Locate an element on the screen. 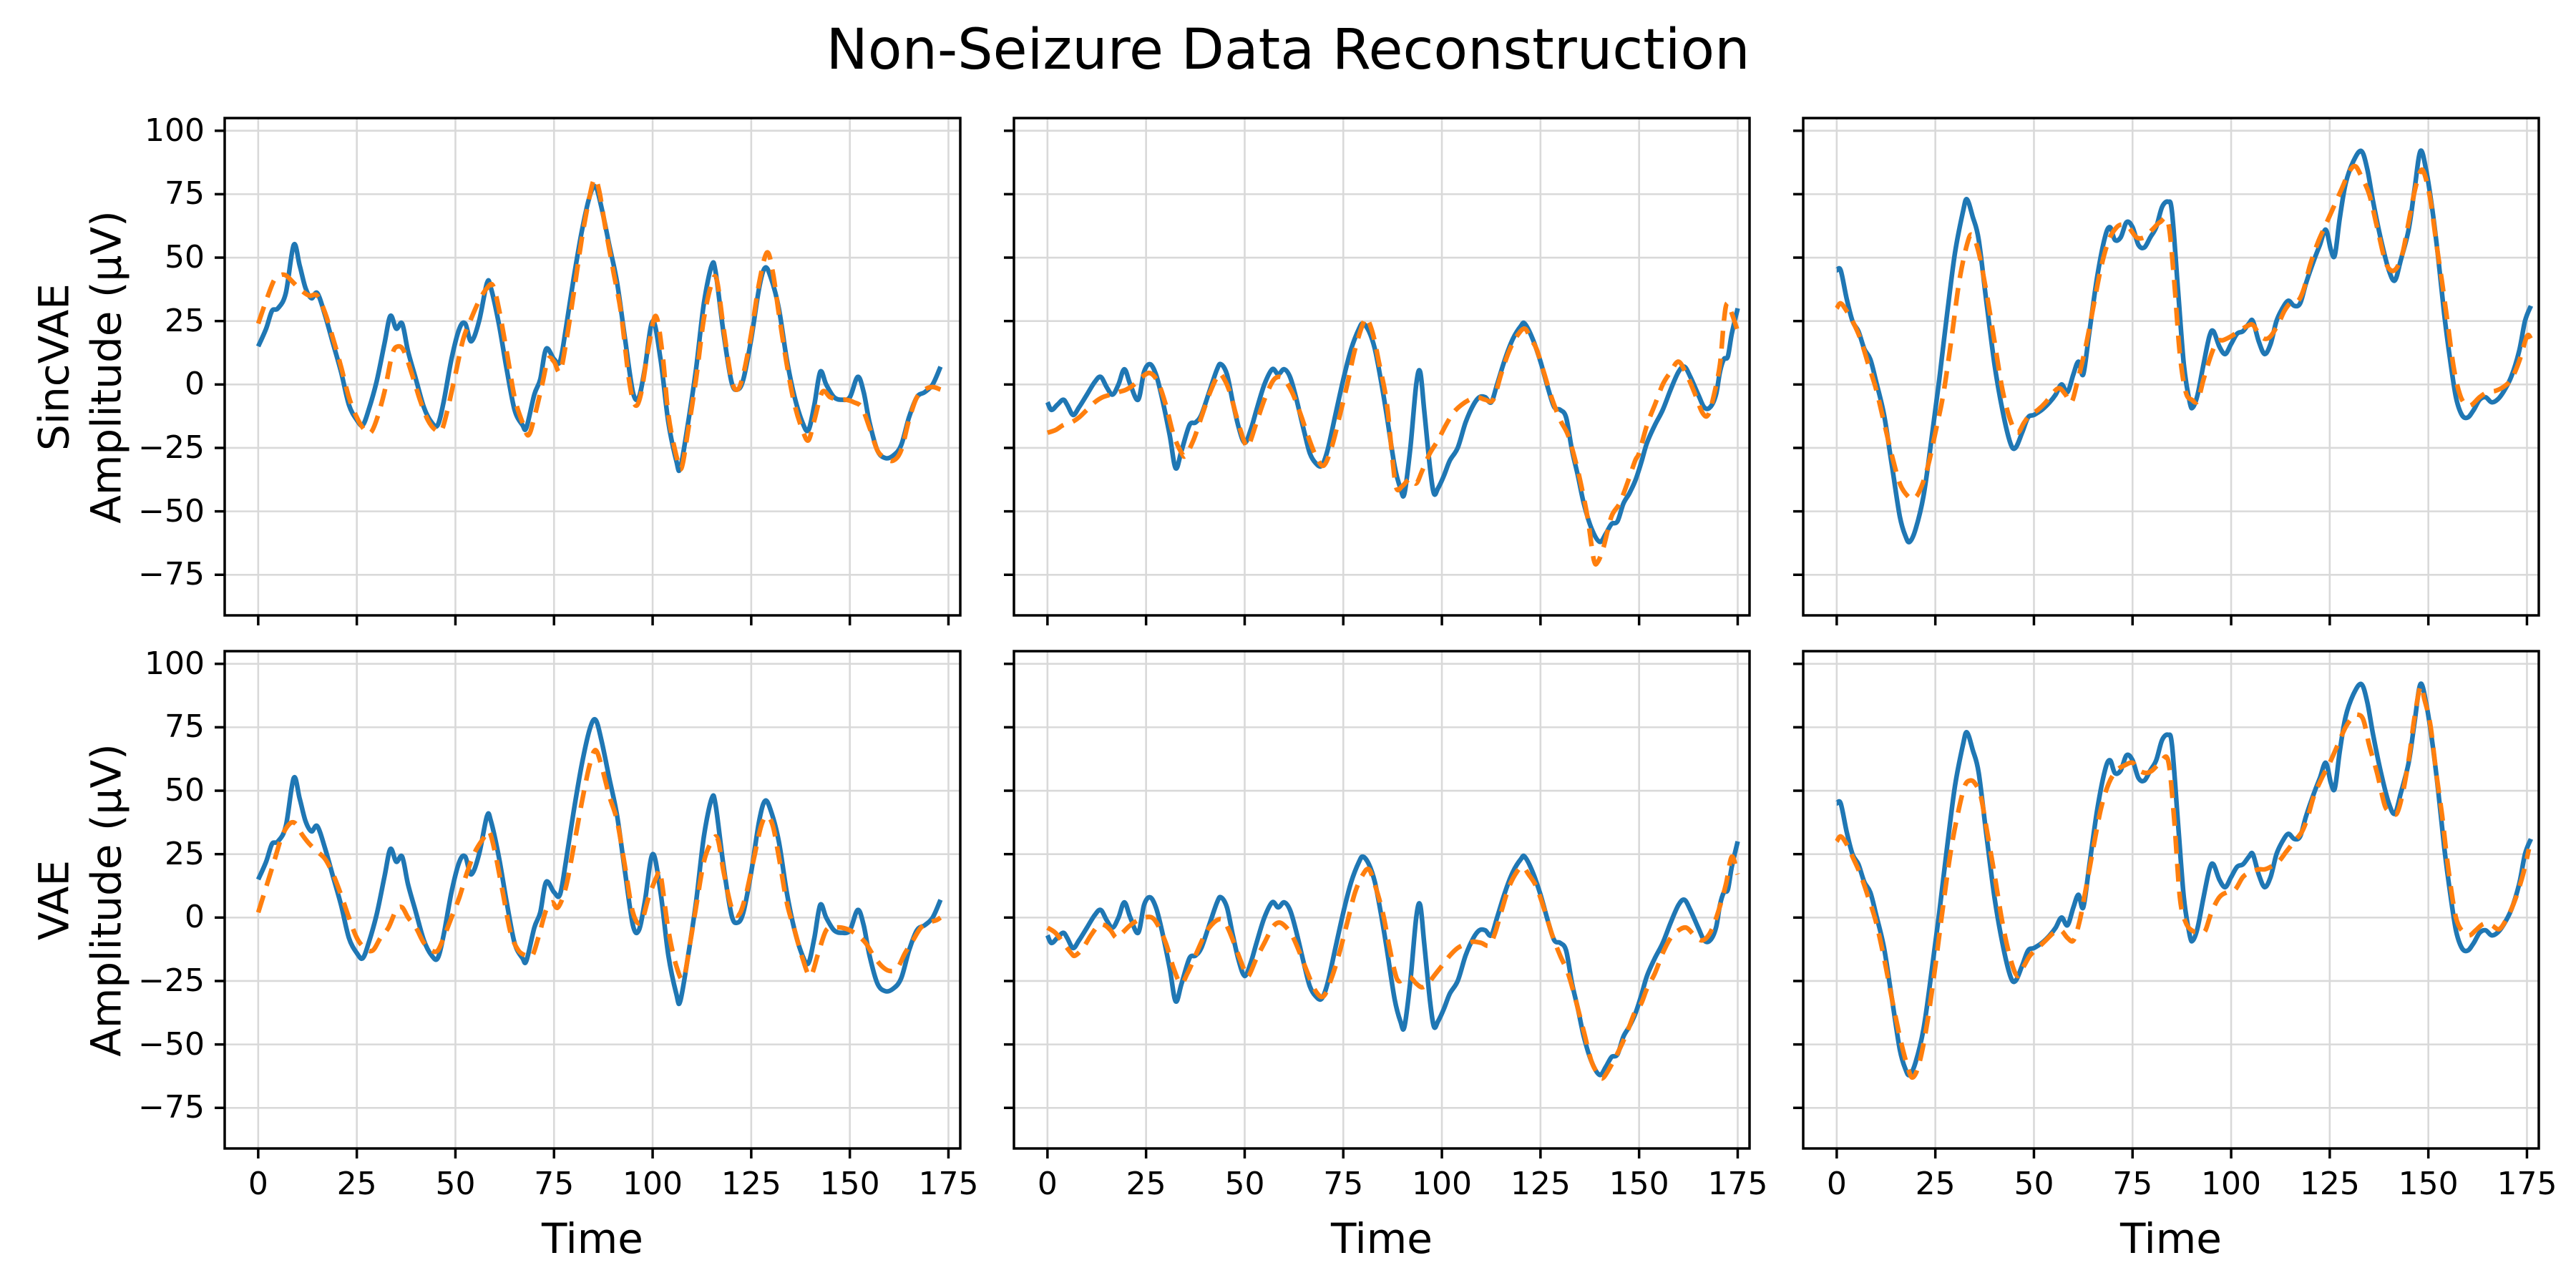 The width and height of the screenshot is (2576, 1288). chart-title: Non-Seizure Data Reconstruction is located at coordinates (1288, 50).